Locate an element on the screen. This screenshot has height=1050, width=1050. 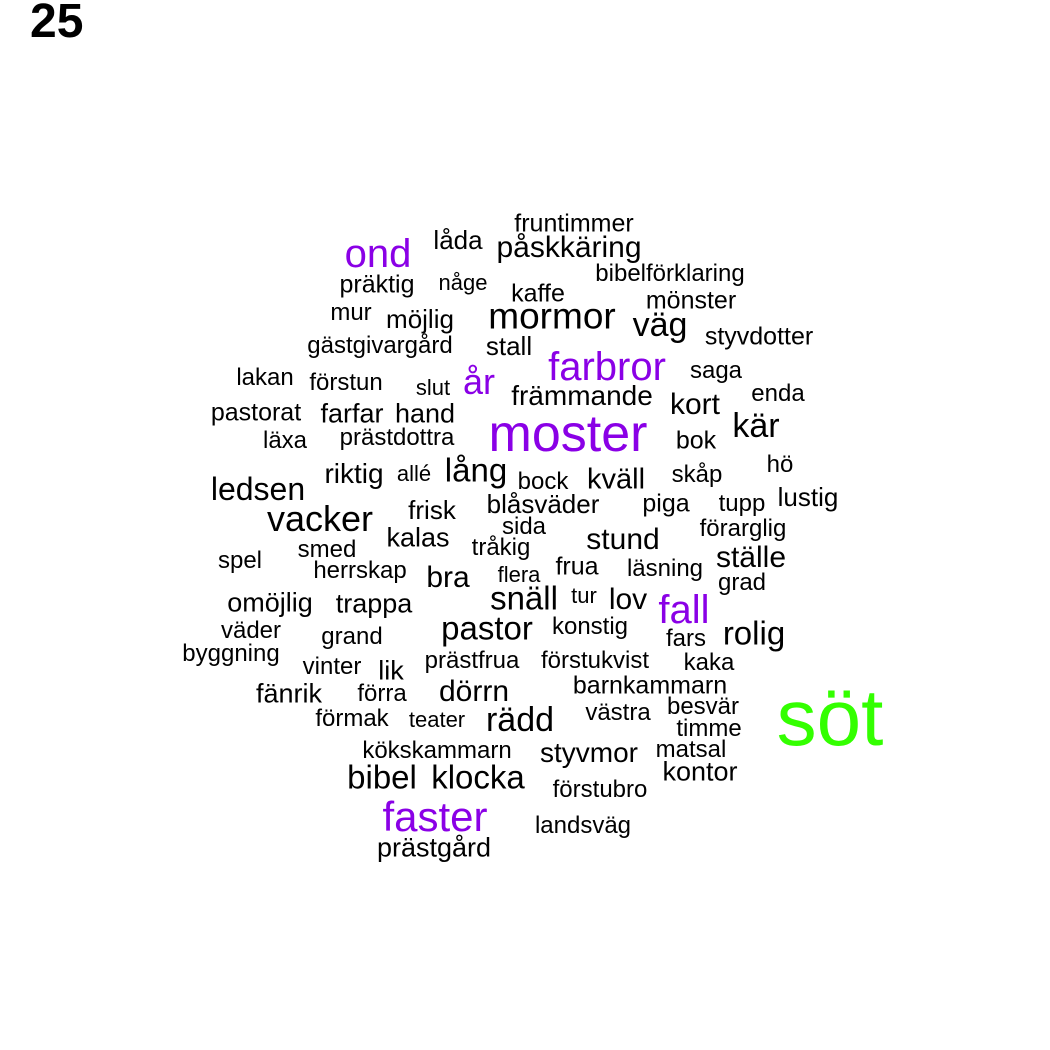
word-år: år is located at coordinates (479, 381).